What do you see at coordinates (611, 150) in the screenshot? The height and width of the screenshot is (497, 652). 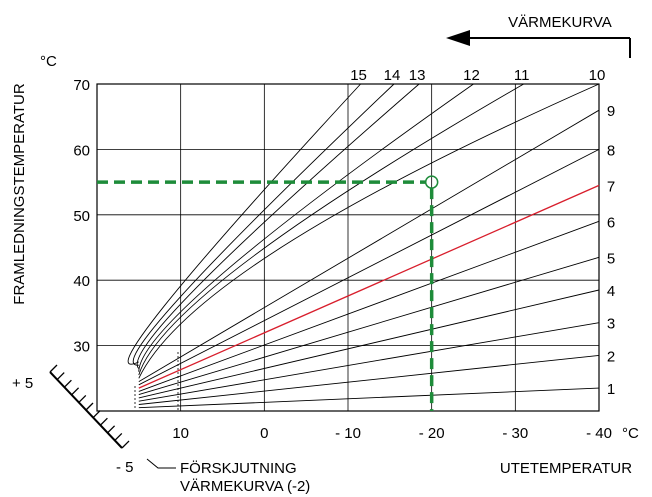 I see `curve-label-8: 8` at bounding box center [611, 150].